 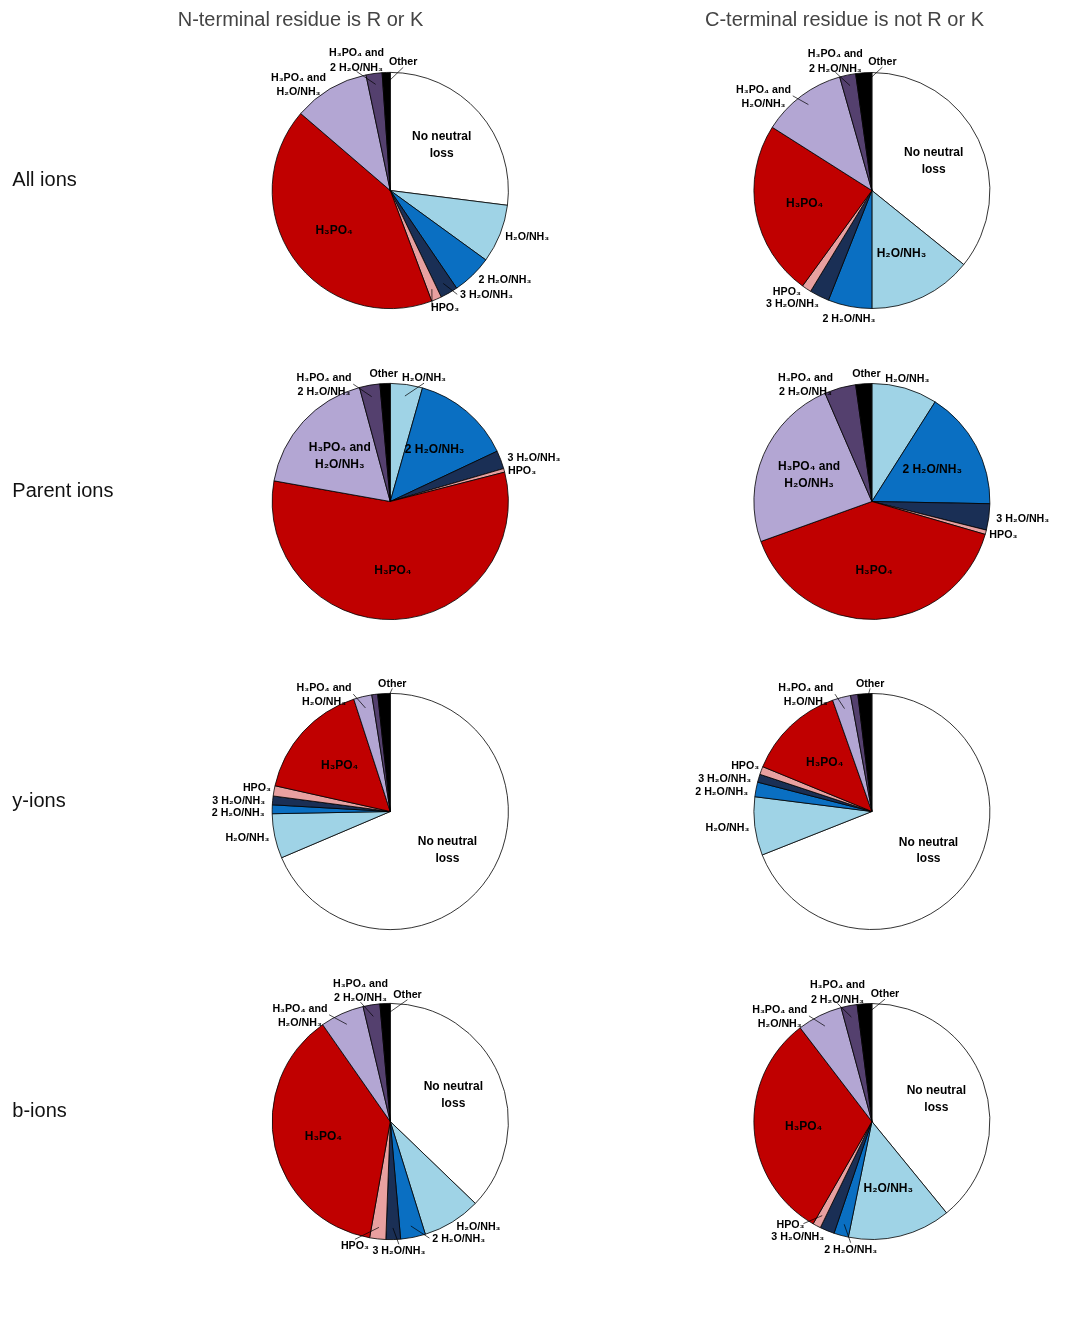 I want to click on chart-title: C-terminal residue is not R or K, so click(x=845, y=18).